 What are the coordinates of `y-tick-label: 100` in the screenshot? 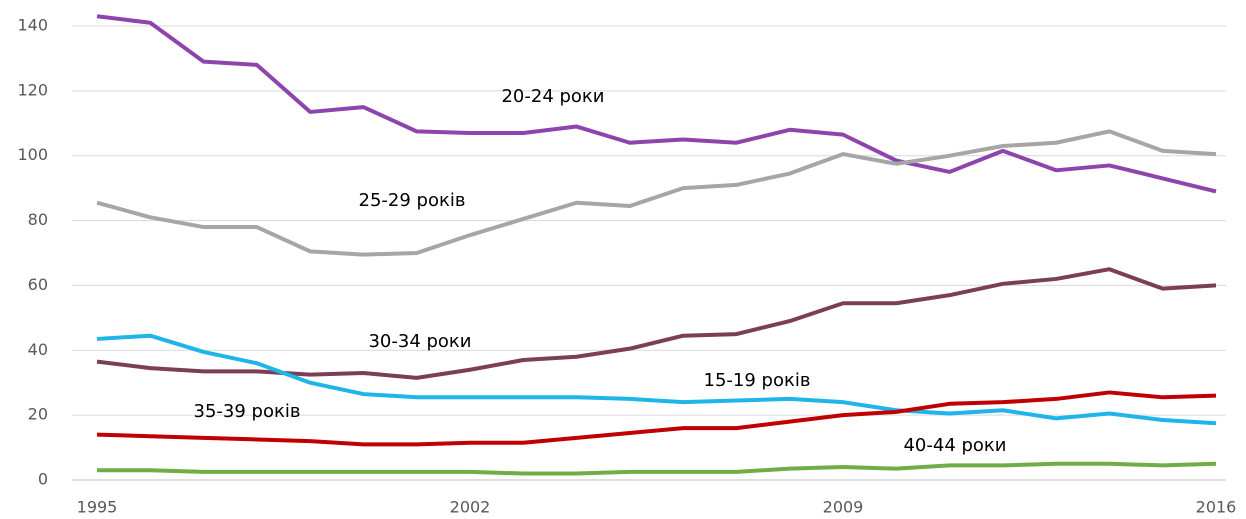 It's located at (32, 154).